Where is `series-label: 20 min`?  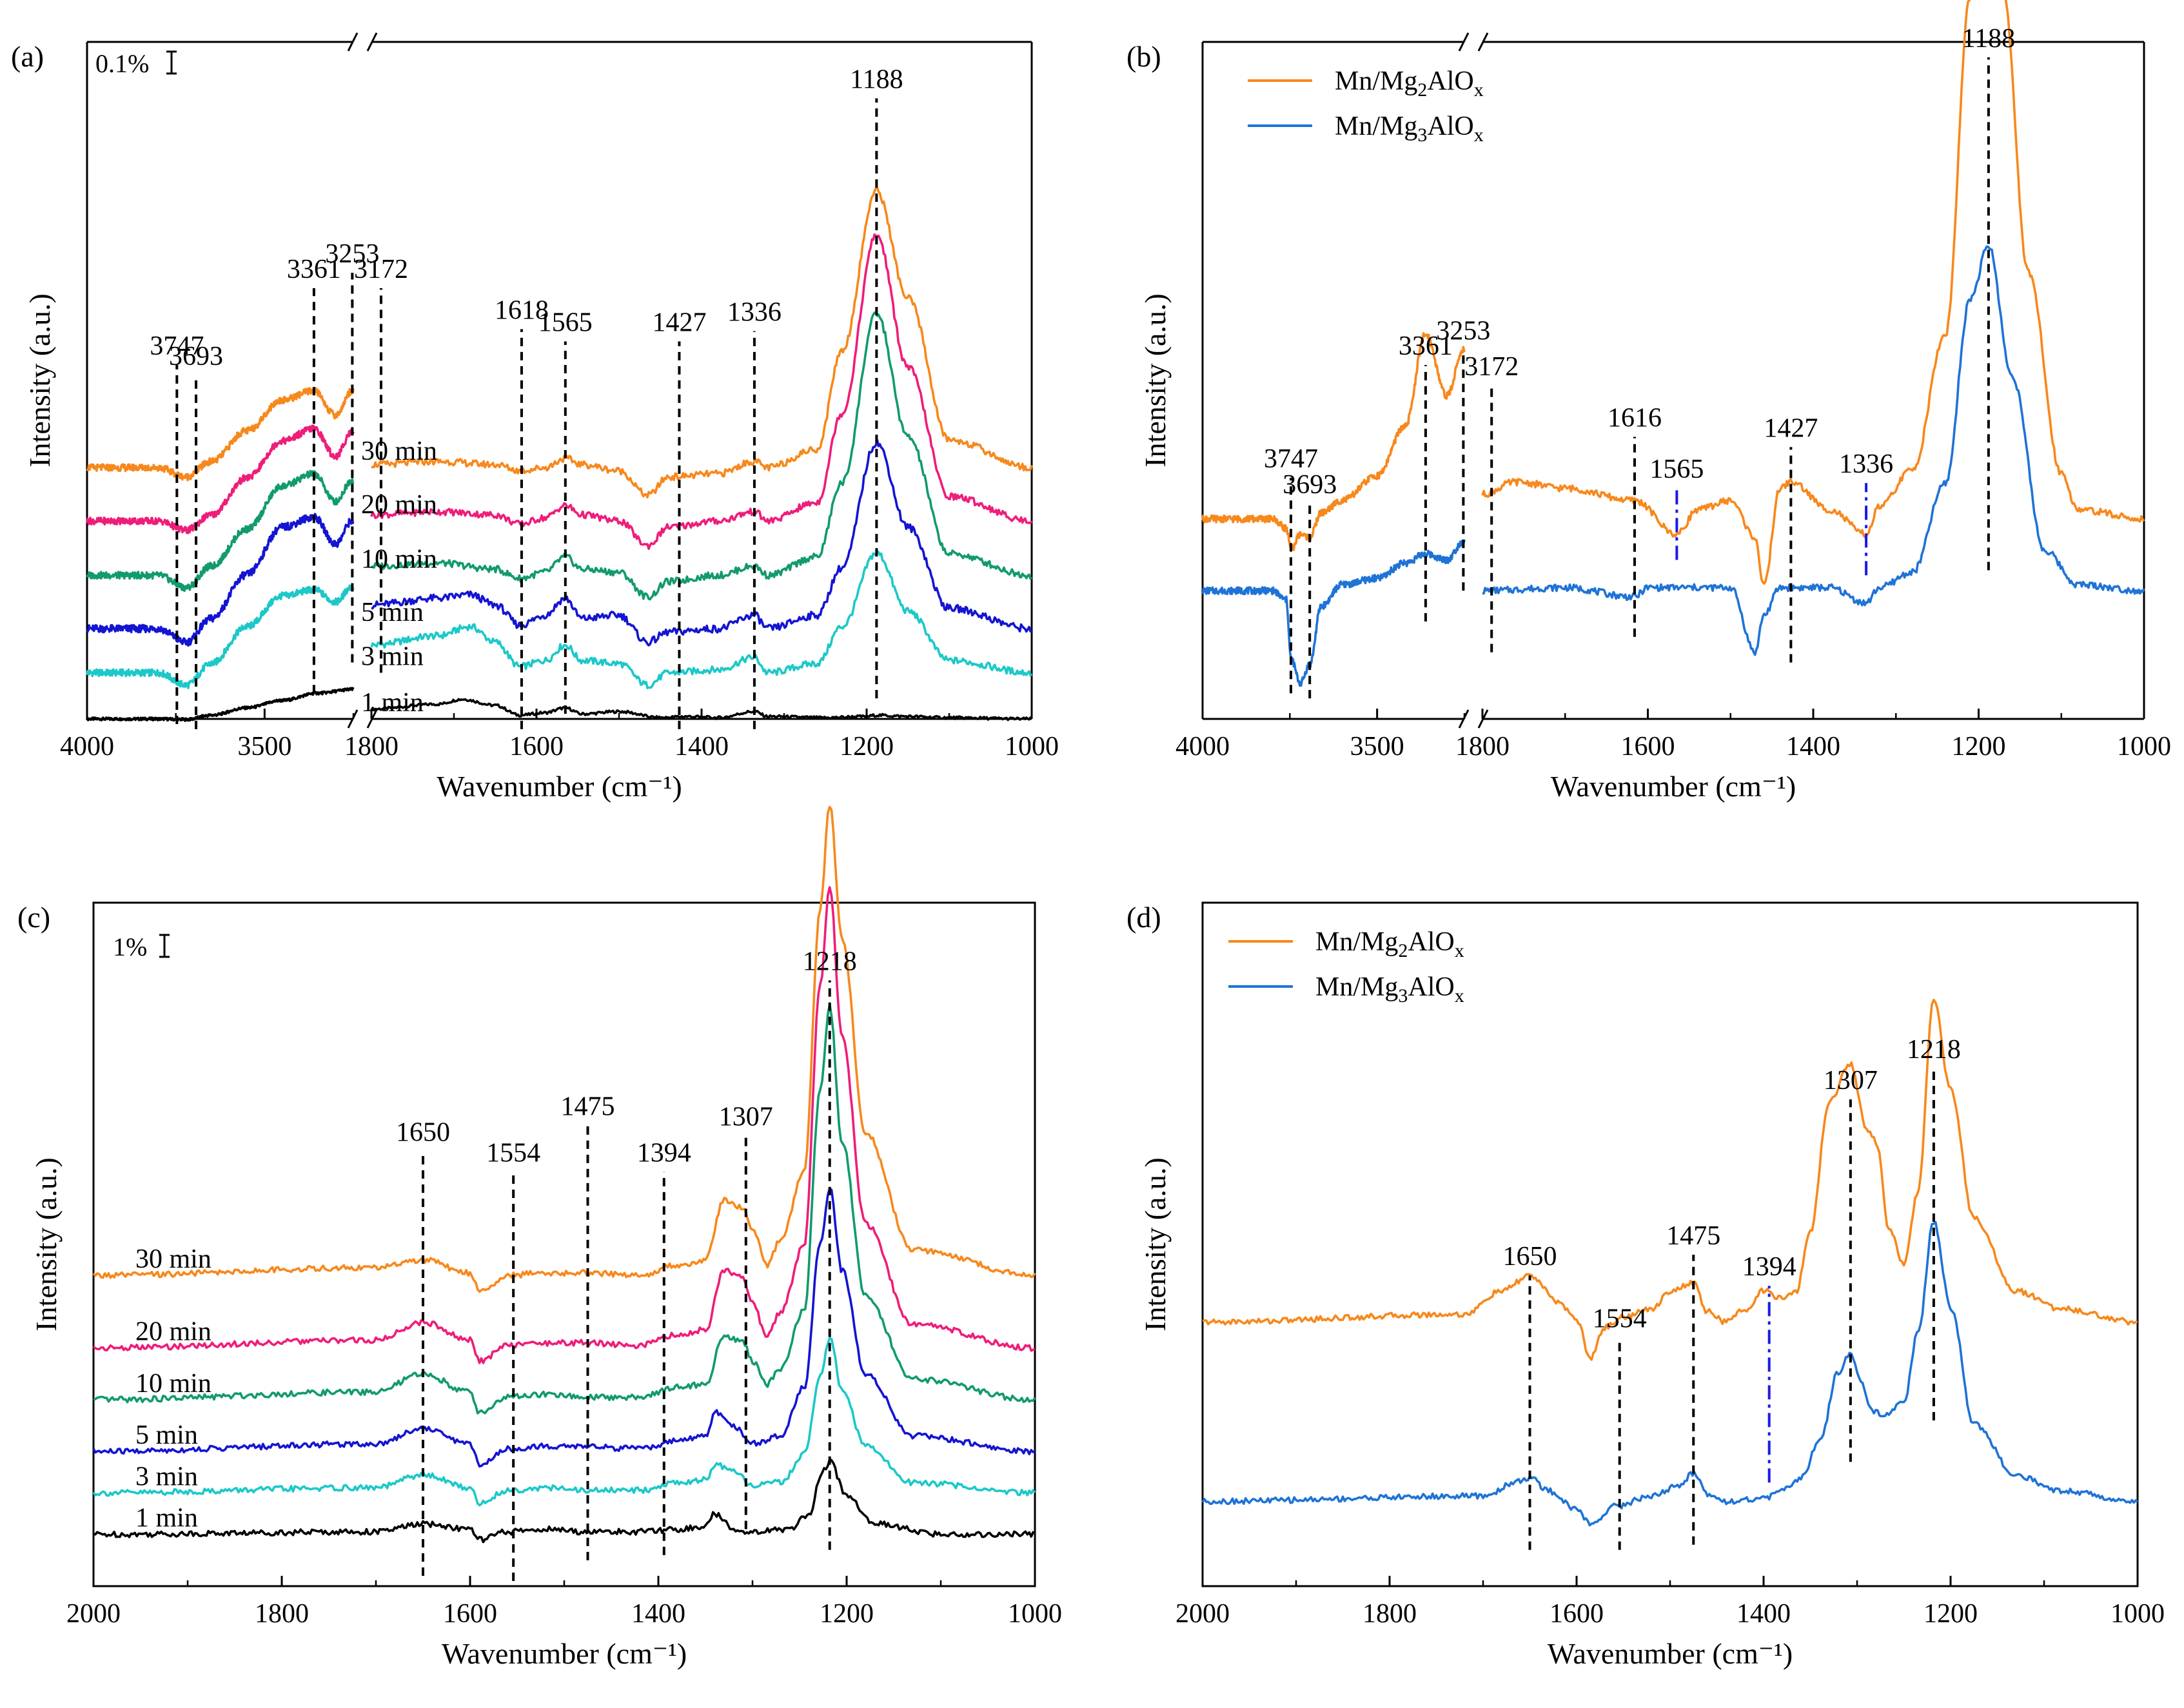 series-label: 20 min is located at coordinates (399, 505).